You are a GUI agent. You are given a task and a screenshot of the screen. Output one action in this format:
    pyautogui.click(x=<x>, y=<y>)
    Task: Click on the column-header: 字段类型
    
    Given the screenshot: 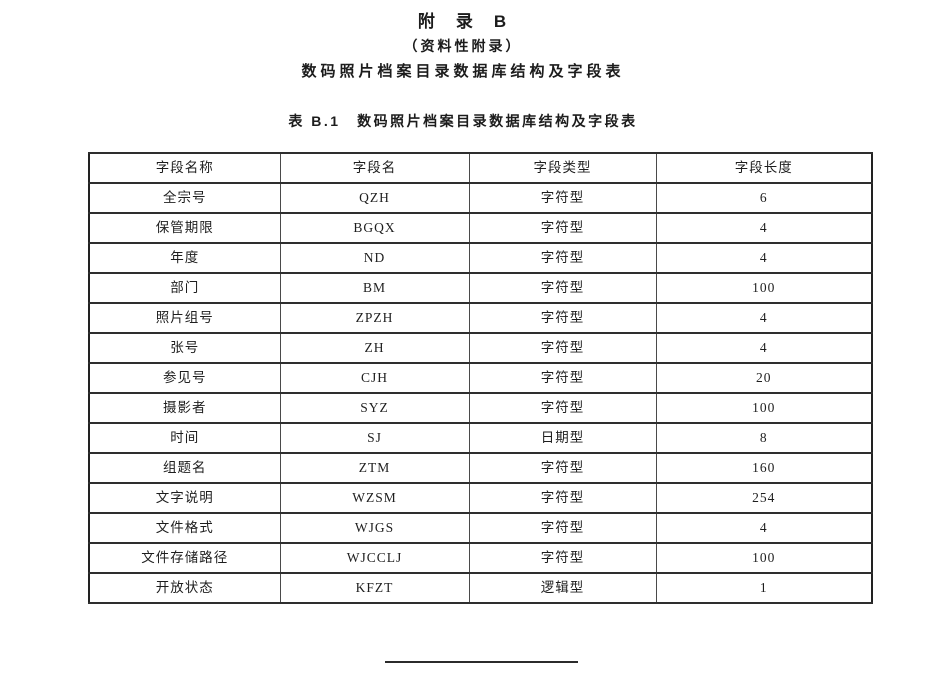 What is the action you would take?
    pyautogui.click(x=562, y=168)
    